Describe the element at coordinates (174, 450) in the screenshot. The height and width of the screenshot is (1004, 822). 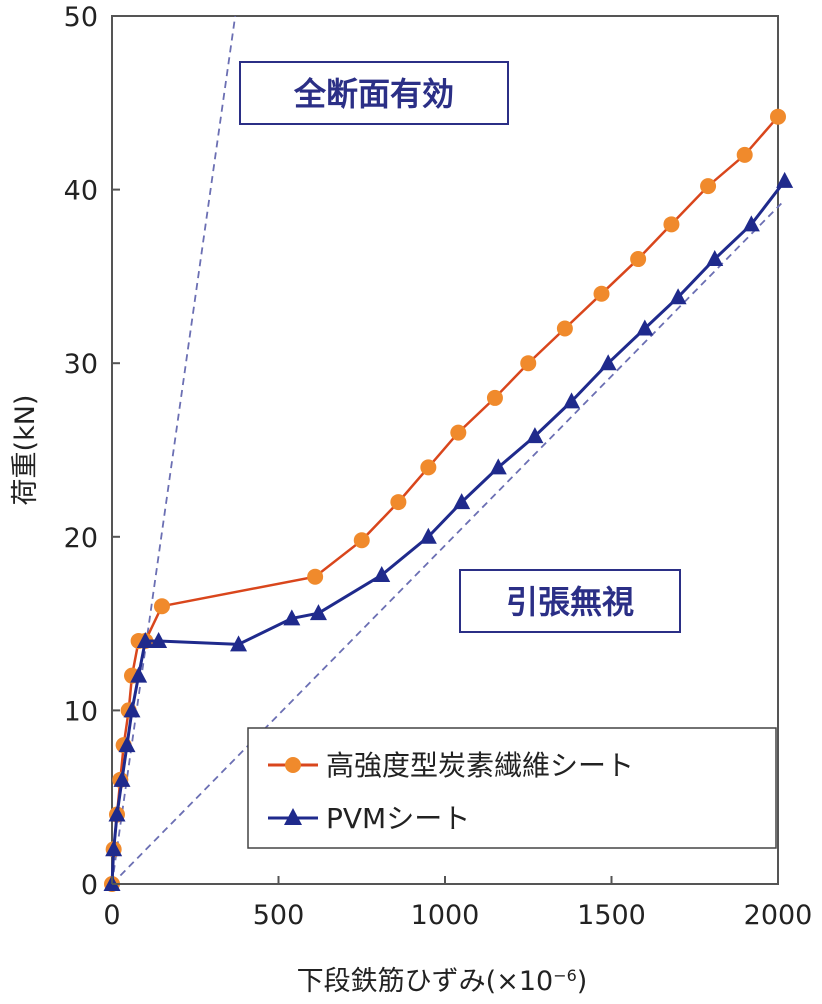
I see `reference-line-full-section` at that location.